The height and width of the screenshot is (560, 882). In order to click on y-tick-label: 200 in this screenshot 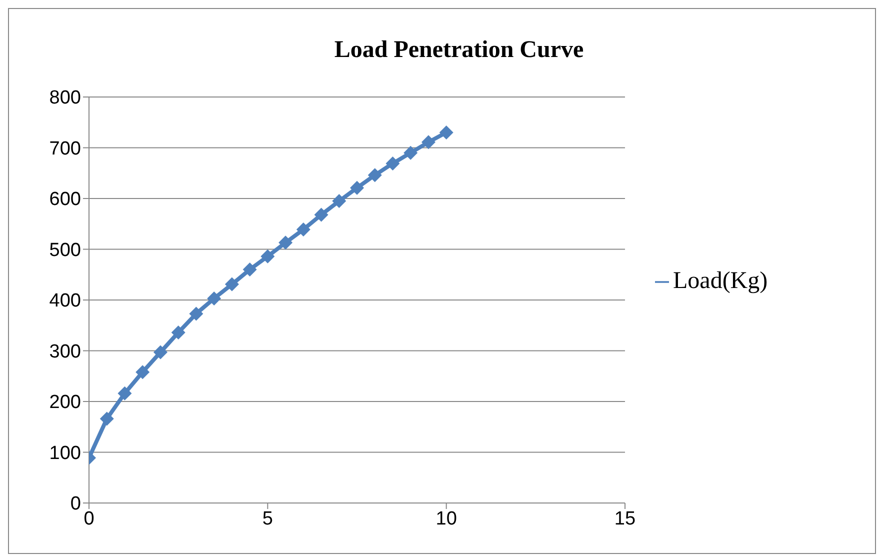, I will do `click(65, 403)`.